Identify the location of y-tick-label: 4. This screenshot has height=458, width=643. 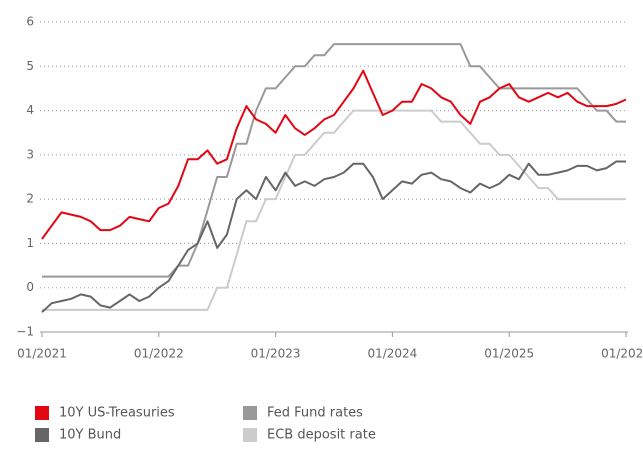
(30, 110).